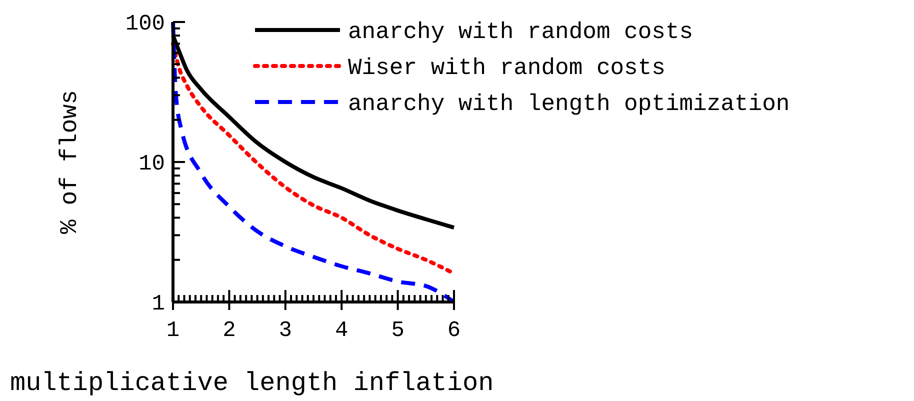  I want to click on y-axis-title: % of flows, so click(70, 162).